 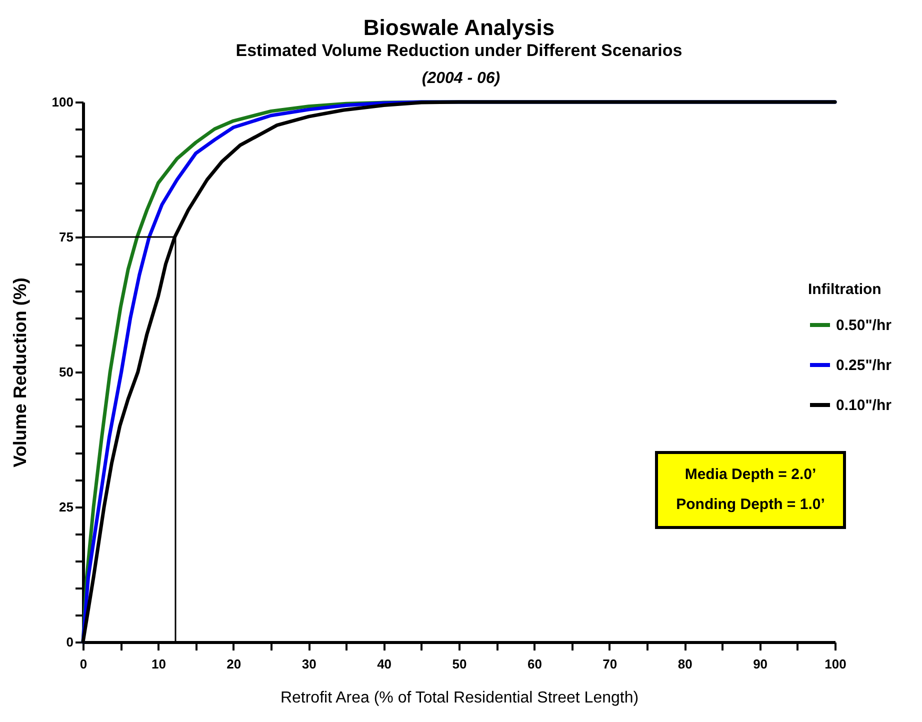 What do you see at coordinates (685, 664) in the screenshot?
I see `x-tick-label: 80` at bounding box center [685, 664].